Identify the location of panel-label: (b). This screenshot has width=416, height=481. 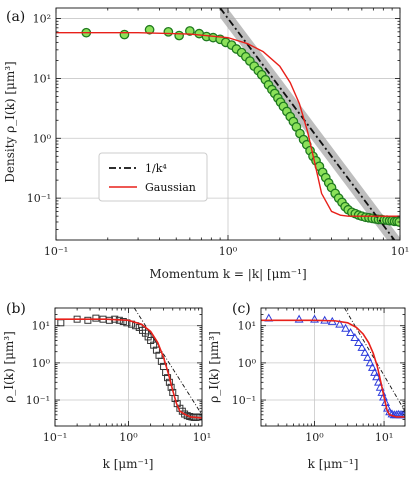
(16, 309).